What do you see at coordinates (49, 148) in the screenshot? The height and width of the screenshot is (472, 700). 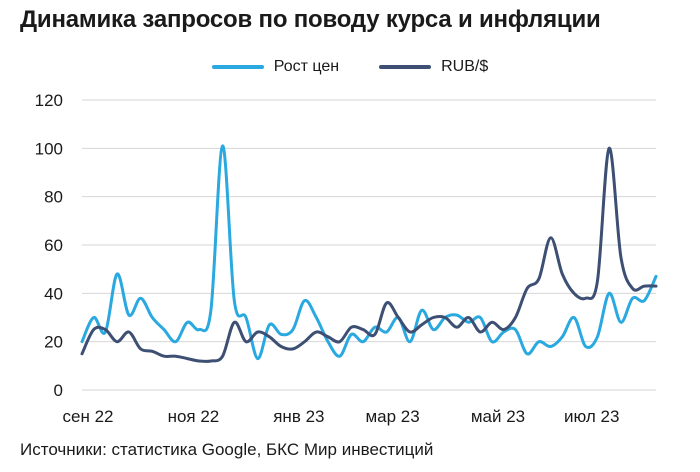 I see `y-tick-label: 100` at bounding box center [49, 148].